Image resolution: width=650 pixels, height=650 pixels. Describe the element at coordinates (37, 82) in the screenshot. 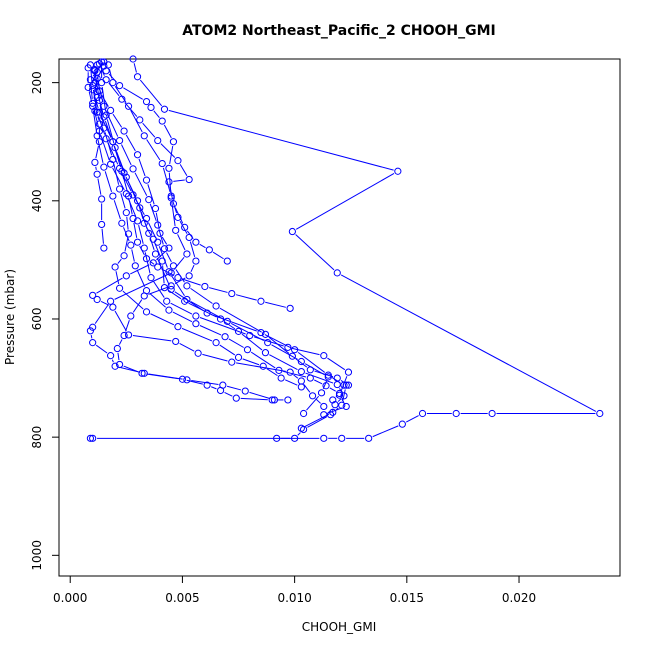

I see `y-tick-label: 200` at that location.